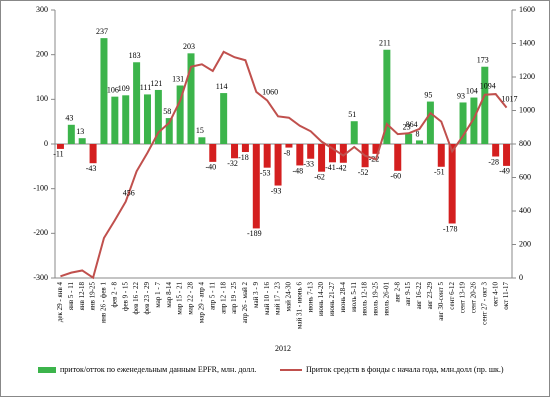  What do you see at coordinates (299, 305) in the screenshot?
I see `x-tick-label: май 31 - июнь 6` at bounding box center [299, 305].